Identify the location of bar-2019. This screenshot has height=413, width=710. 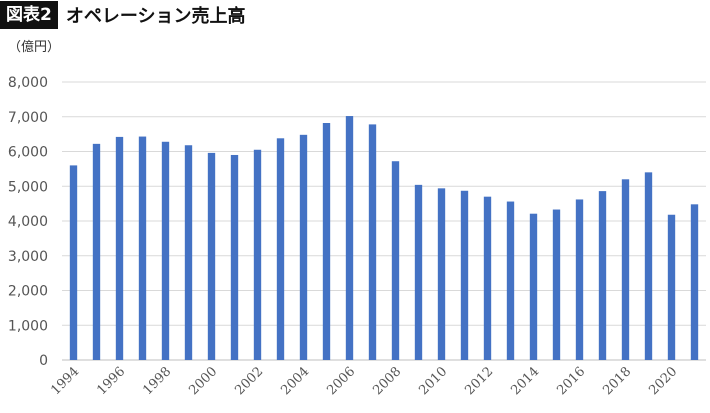
(648, 266).